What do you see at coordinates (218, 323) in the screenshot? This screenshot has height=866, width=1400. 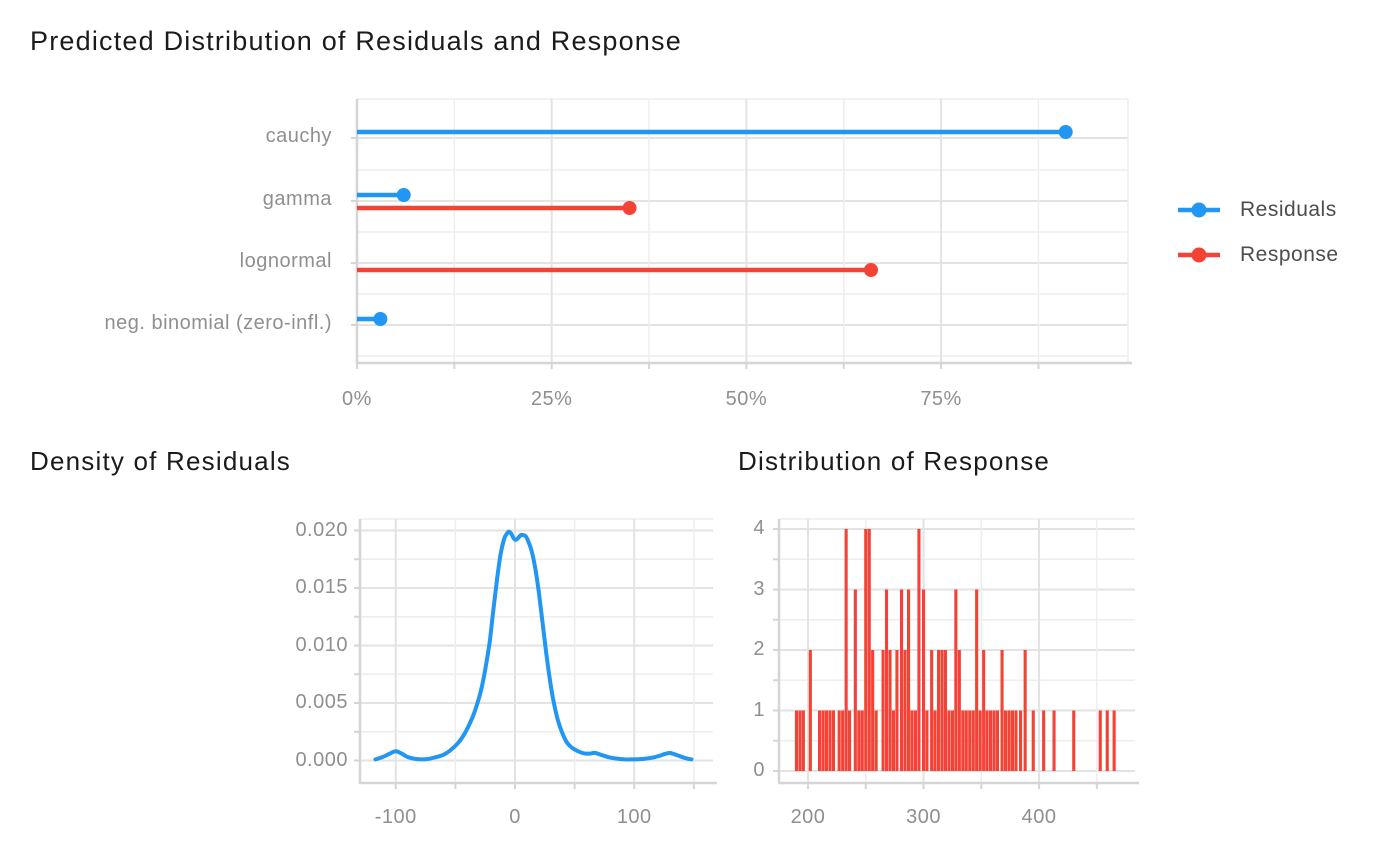 I see `category-label: neg. binomial (zero-infl.)` at bounding box center [218, 323].